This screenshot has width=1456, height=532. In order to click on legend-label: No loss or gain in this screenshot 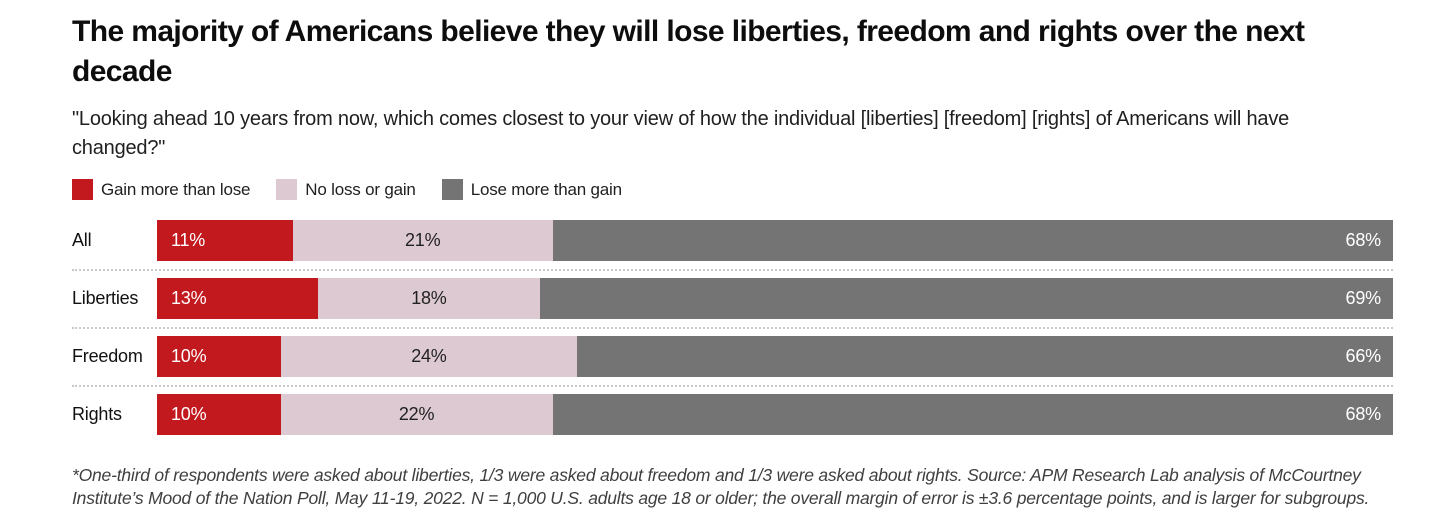, I will do `click(360, 189)`.